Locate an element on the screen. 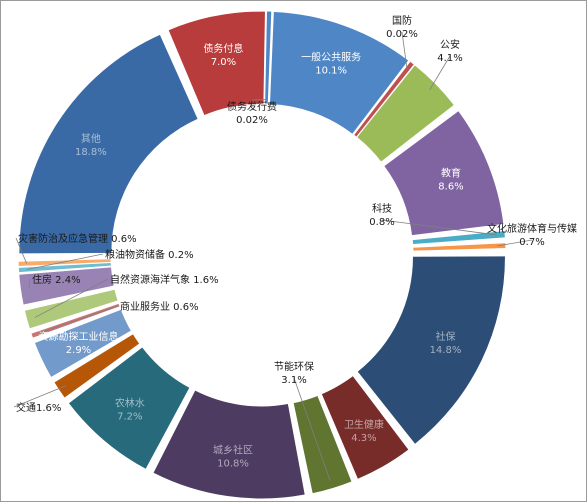 The height and width of the screenshot is (502, 587). slice-label-value-8: 3.1% is located at coordinates (293, 380).